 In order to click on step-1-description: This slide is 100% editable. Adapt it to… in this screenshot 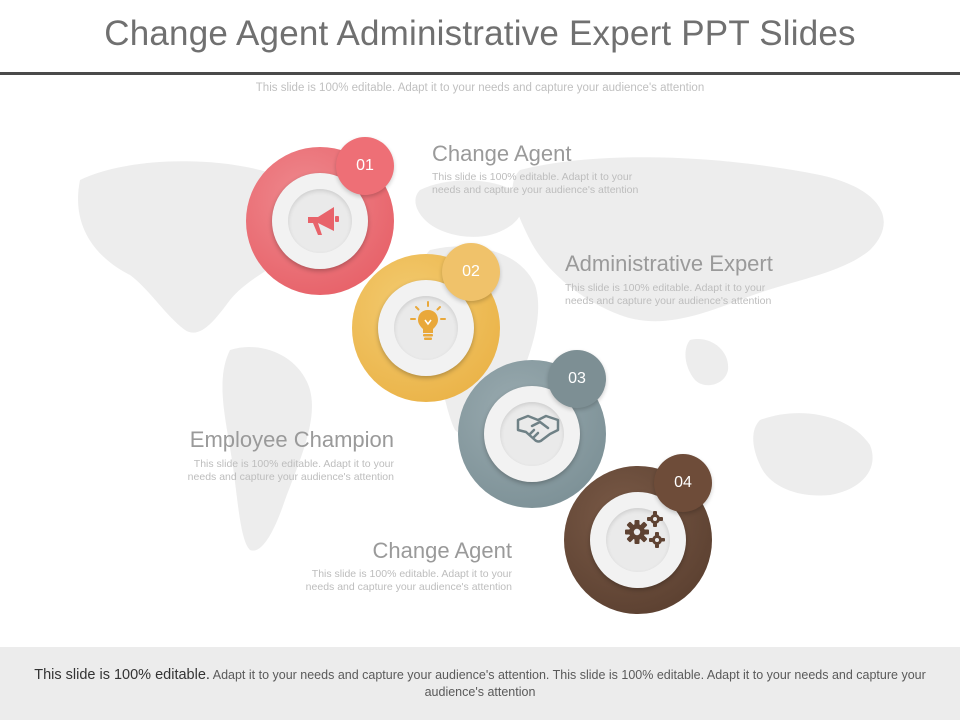, I will do `click(535, 183)`.